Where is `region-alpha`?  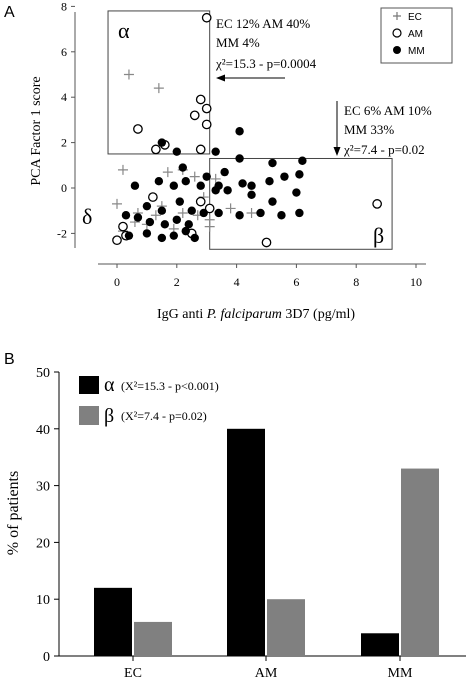
region-alpha is located at coordinates (159, 82).